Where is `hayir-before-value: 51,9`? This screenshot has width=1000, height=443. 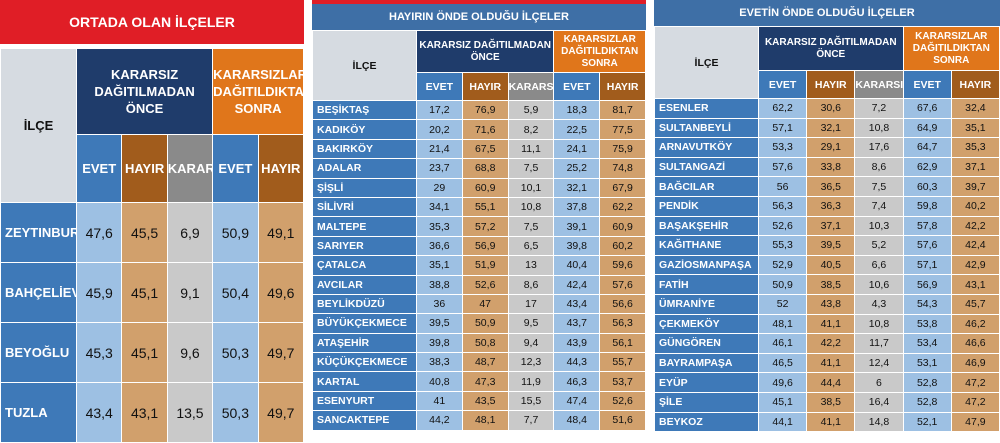 hayir-before-value: 51,9 is located at coordinates (485, 265).